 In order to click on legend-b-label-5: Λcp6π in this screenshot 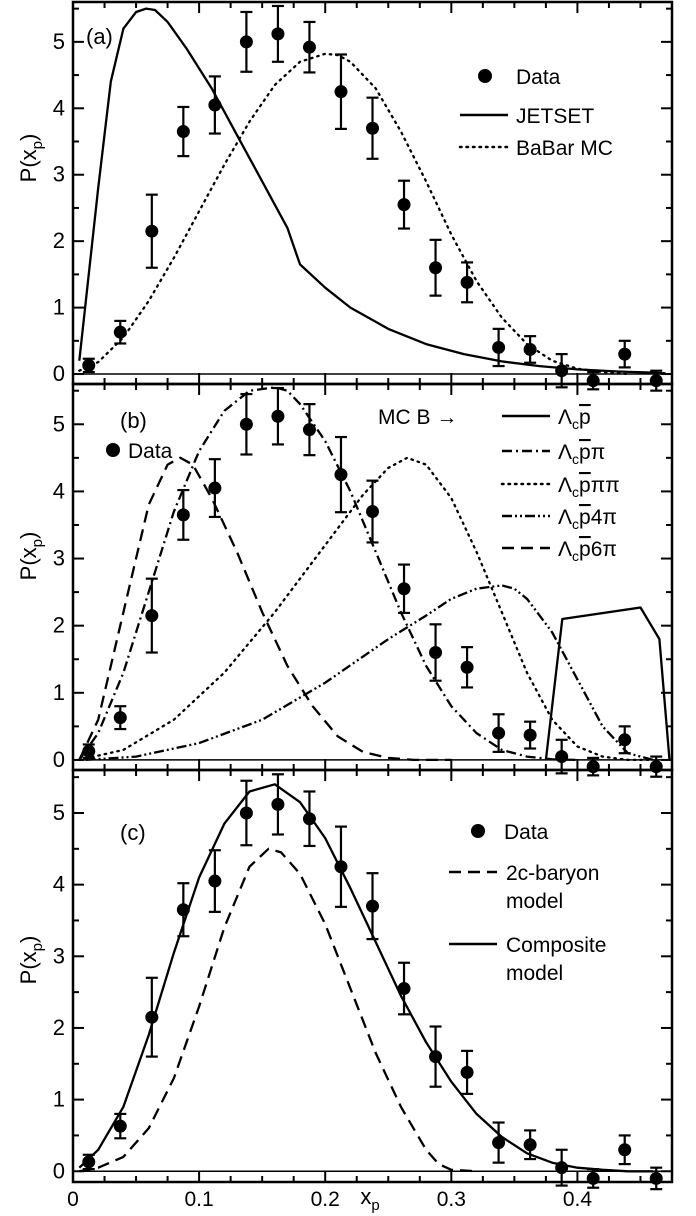, I will do `click(587, 551)`.